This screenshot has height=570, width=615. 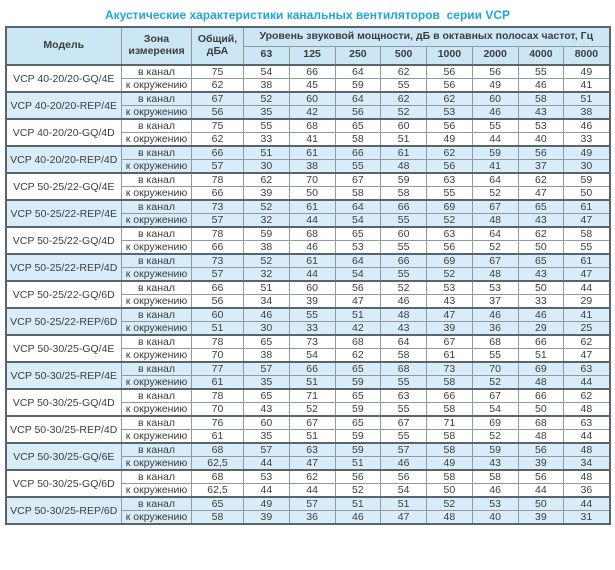 I want to click on level-cell: 70, so click(x=495, y=368).